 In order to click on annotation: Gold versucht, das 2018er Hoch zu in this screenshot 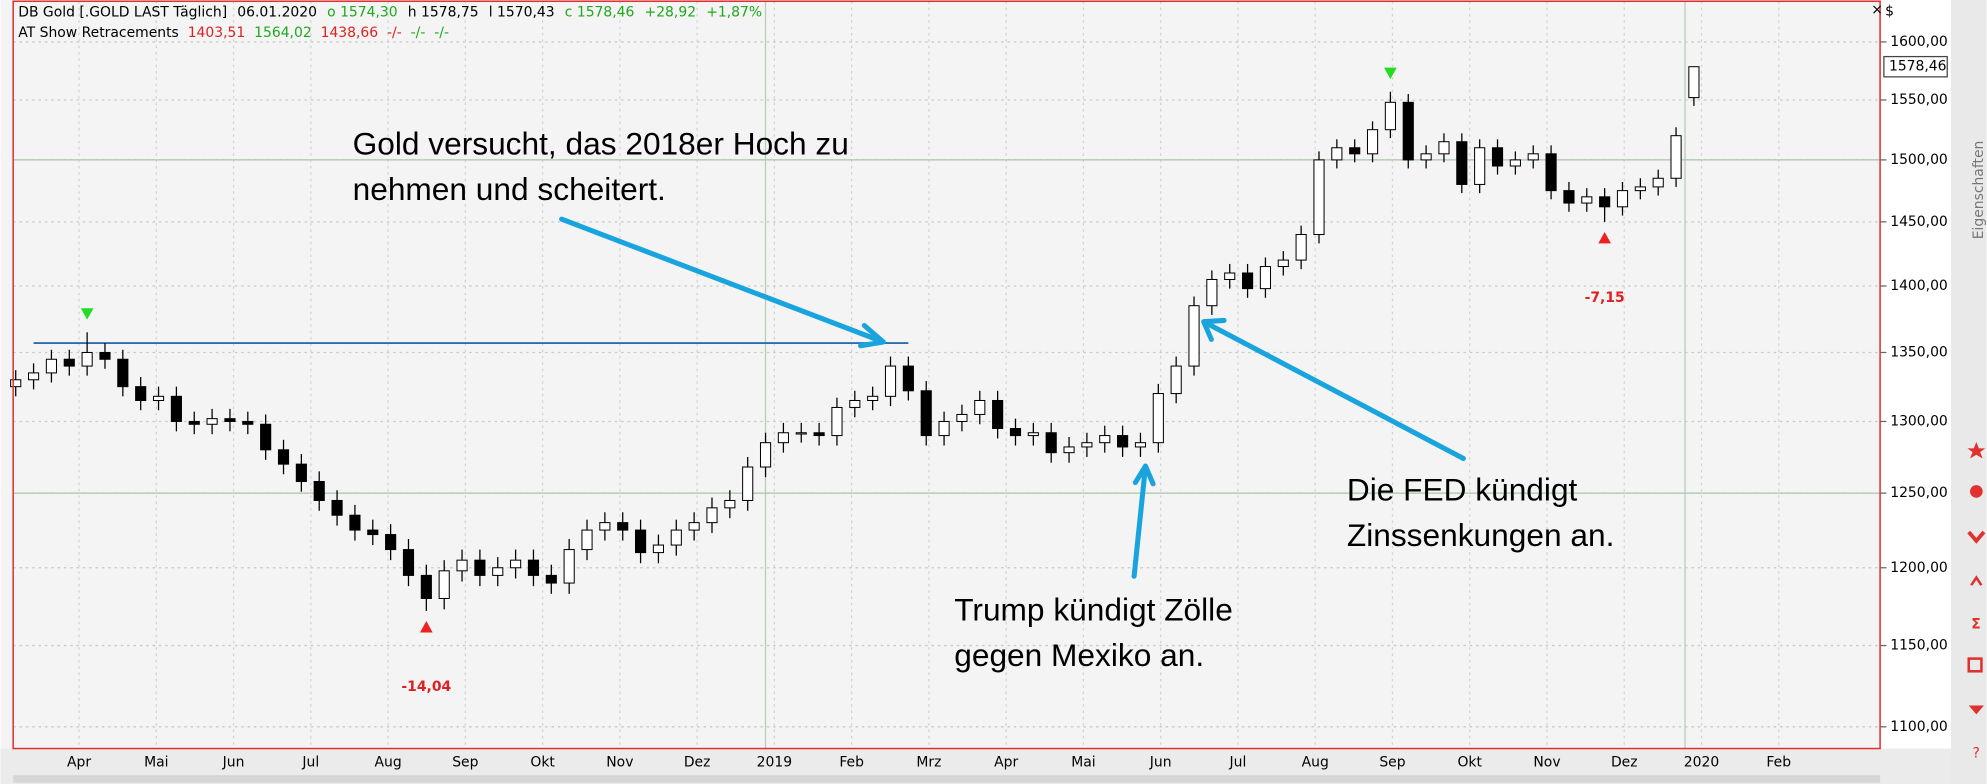, I will do `click(601, 144)`.